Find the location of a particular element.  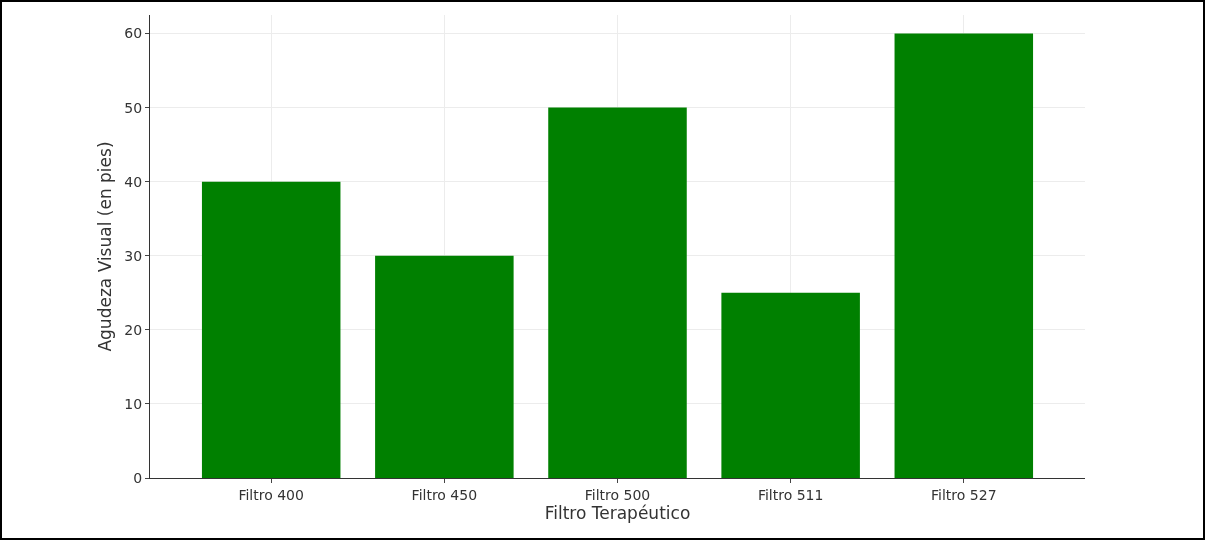

y-tick-label: 50 is located at coordinates (133, 107).